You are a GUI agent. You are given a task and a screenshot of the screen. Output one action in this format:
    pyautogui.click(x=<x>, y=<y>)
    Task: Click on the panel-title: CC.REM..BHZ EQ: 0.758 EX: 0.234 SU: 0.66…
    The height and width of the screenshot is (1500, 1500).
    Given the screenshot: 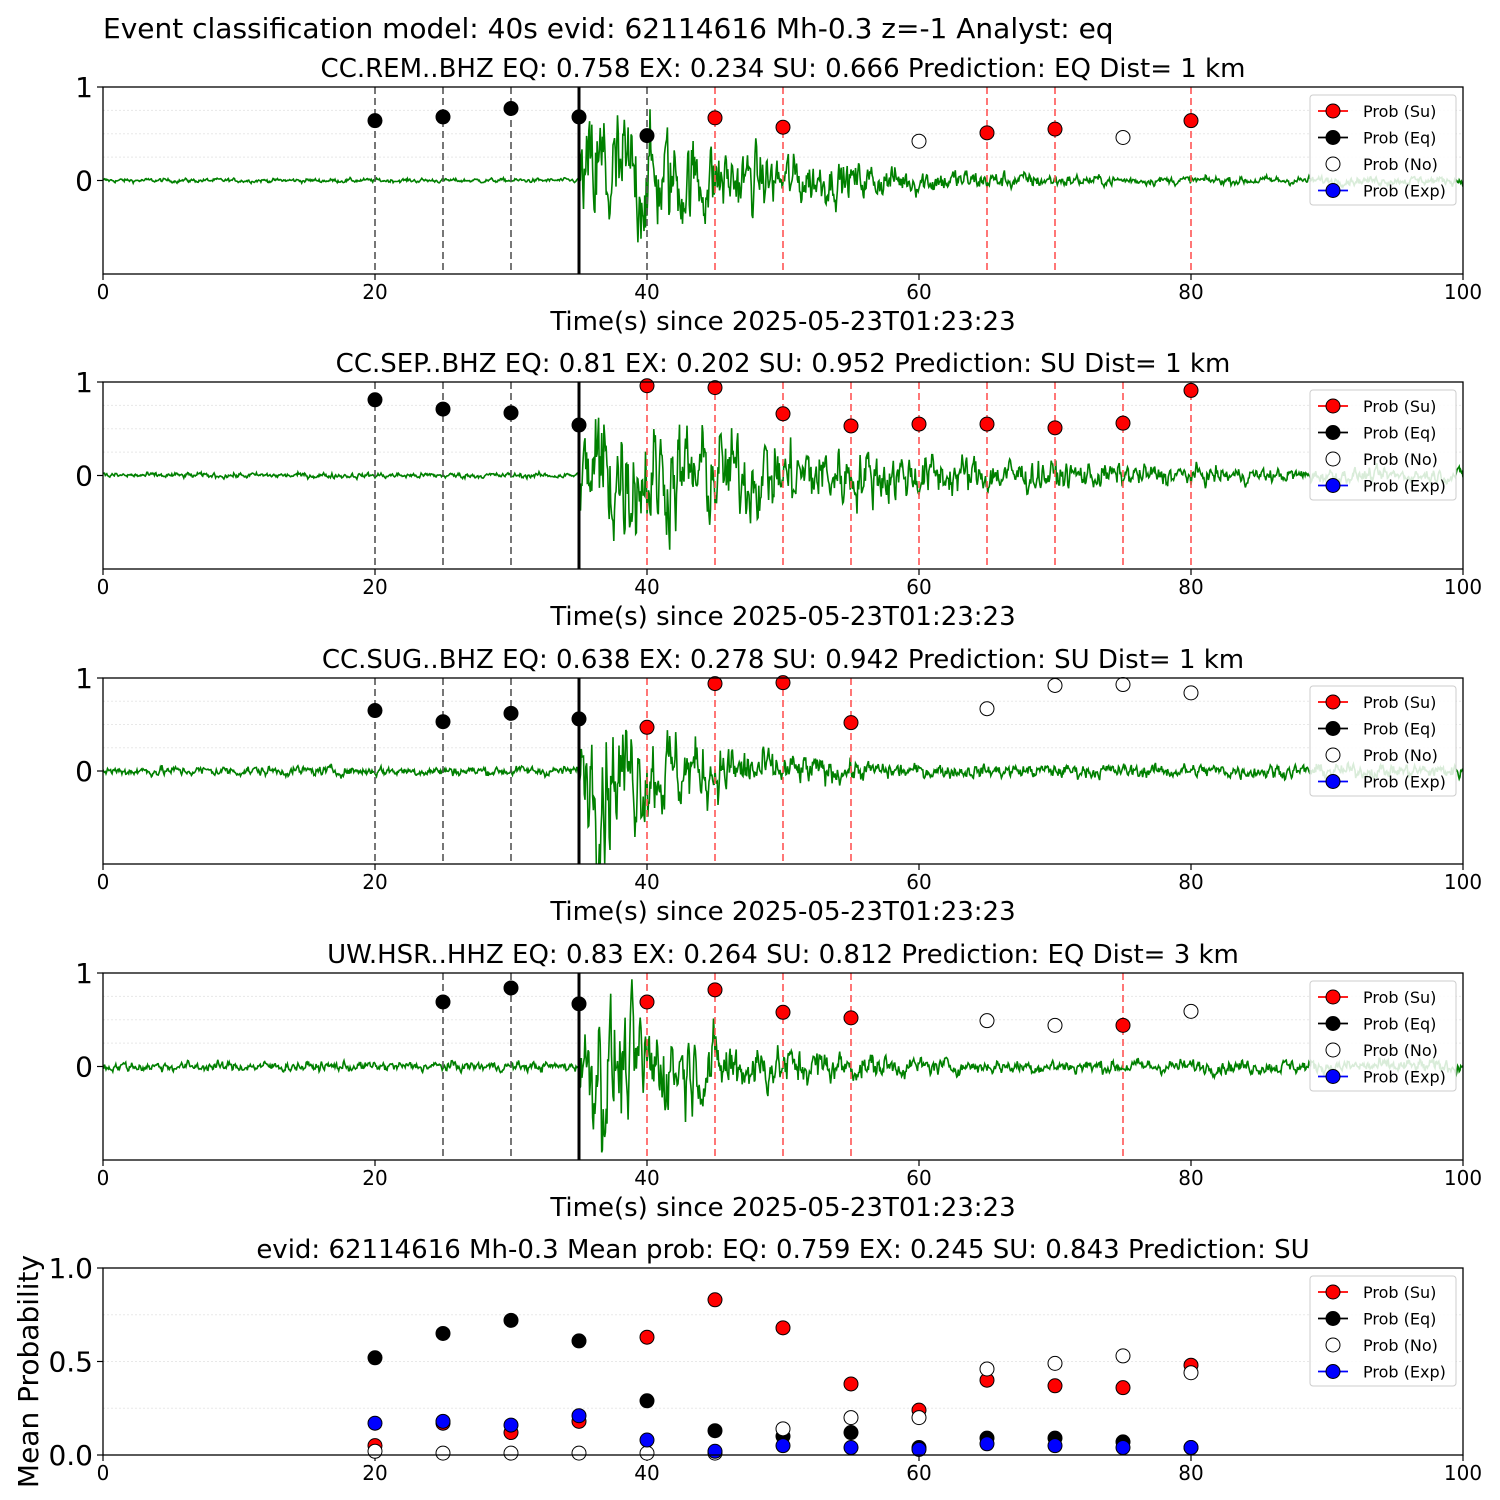 What is the action you would take?
    pyautogui.click(x=783, y=69)
    